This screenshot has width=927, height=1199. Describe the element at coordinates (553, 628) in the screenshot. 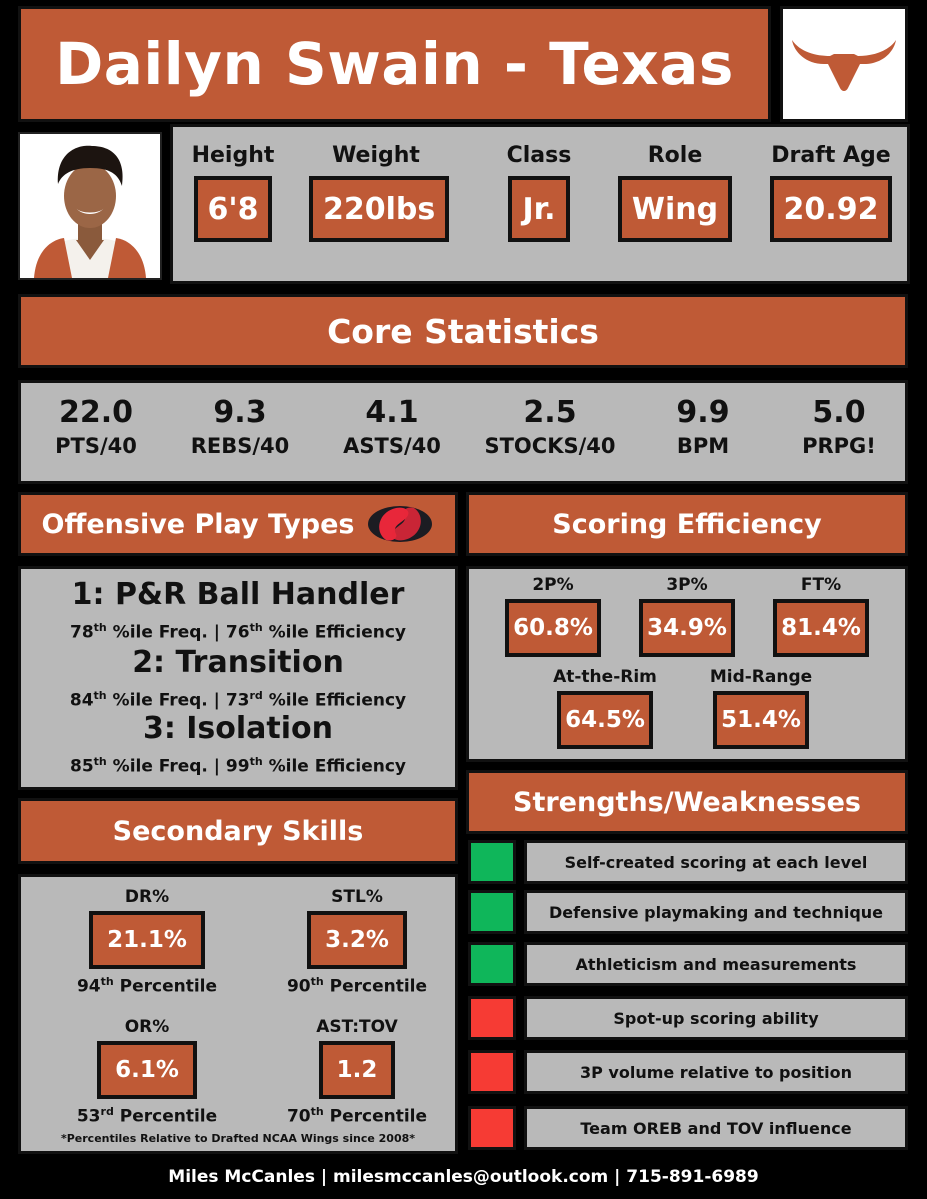

I see `eff-value: 60.8%` at that location.